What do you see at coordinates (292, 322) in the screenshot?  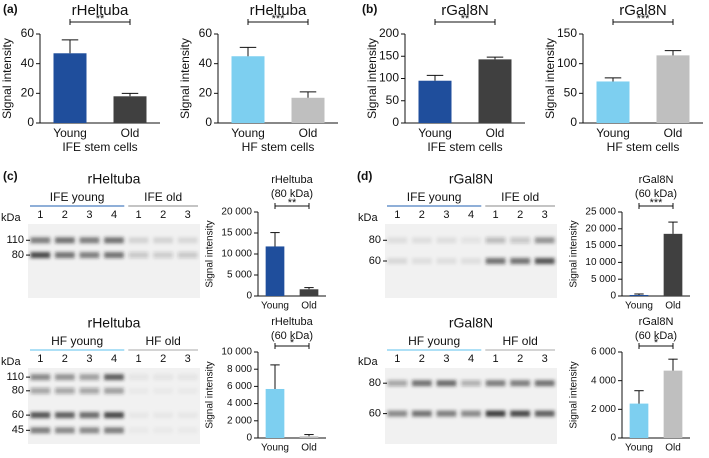 I see `chart-title: rHeltuba` at bounding box center [292, 322].